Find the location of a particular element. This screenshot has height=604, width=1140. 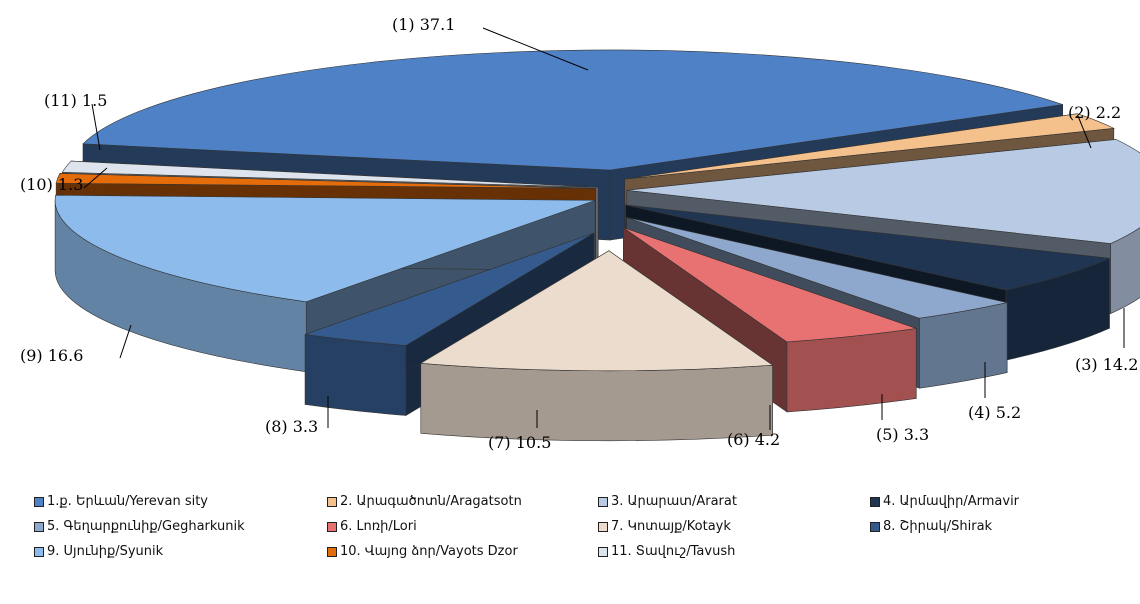

data-label: (9) 16.6 is located at coordinates (51, 355).